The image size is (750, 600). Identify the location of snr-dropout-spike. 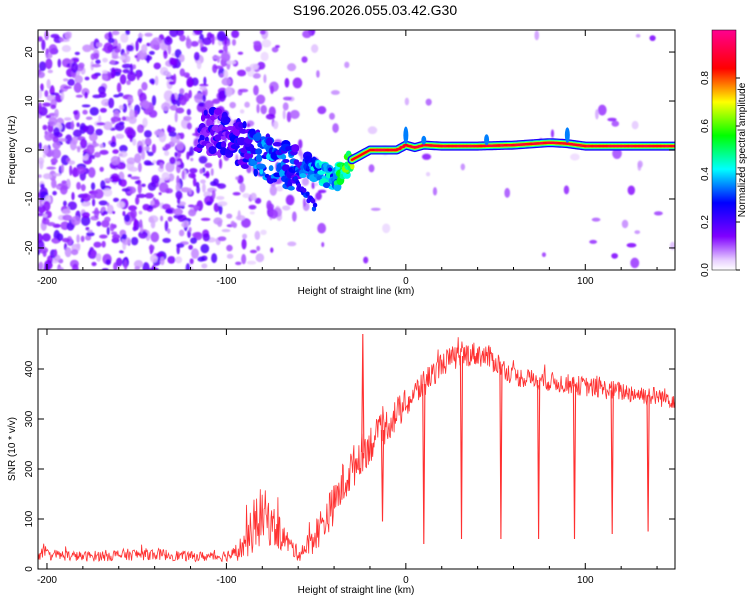
(539, 459).